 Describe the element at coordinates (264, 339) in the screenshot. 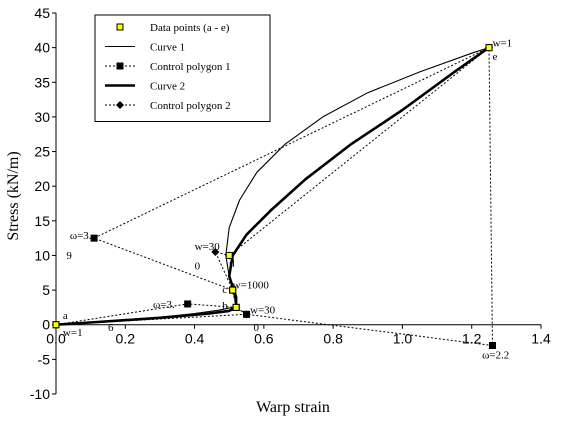

I see `x-tick-label: 0.6` at that location.